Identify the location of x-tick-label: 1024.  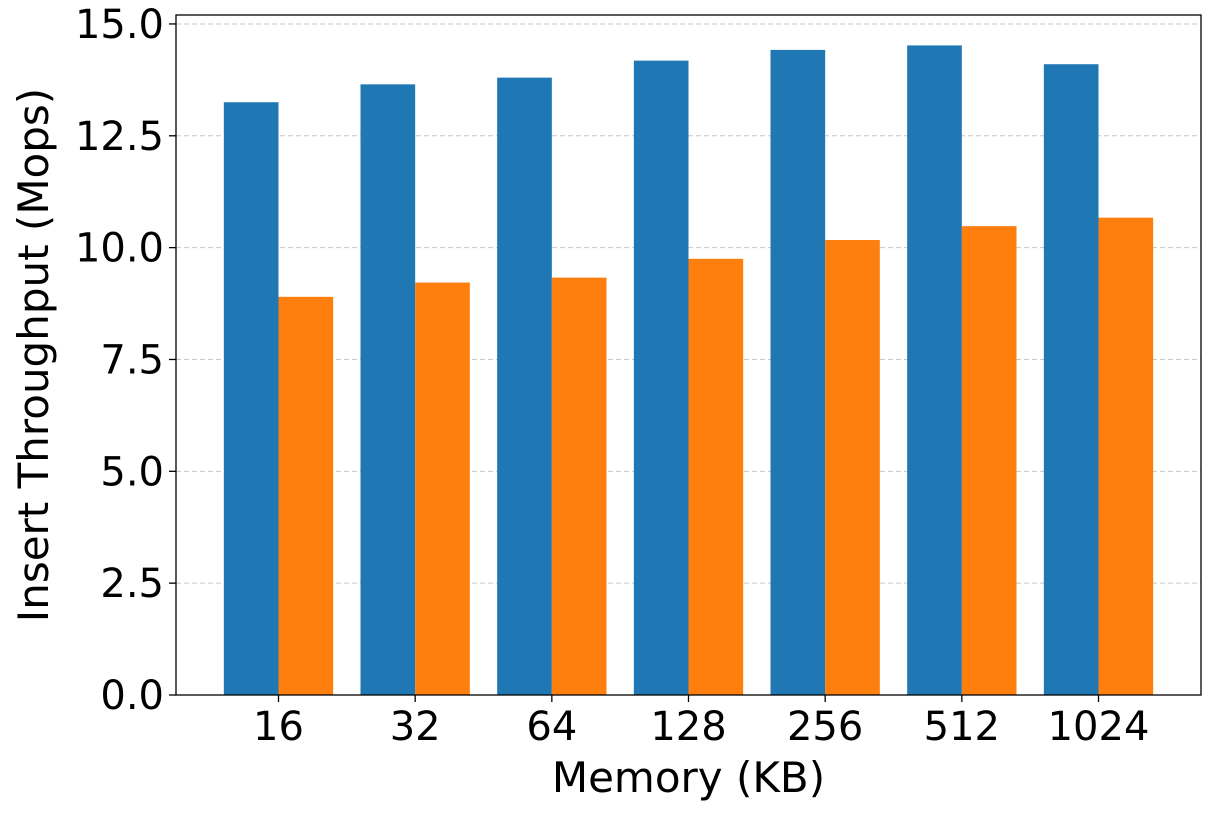
(1099, 727).